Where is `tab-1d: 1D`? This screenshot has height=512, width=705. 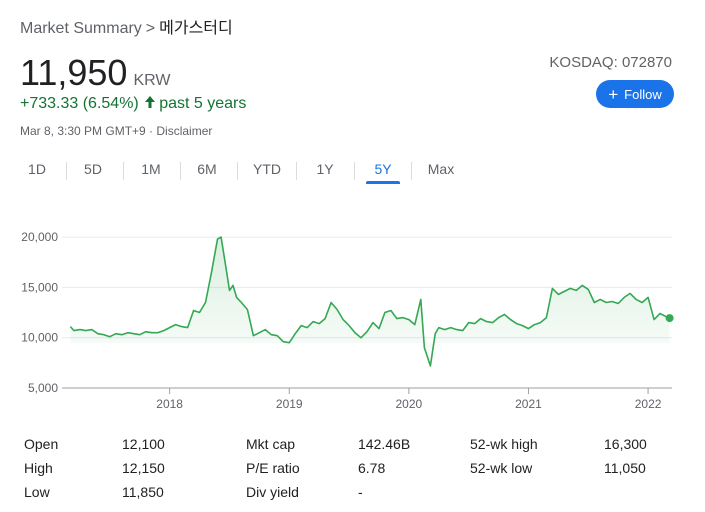 tab-1d: 1D is located at coordinates (37, 169).